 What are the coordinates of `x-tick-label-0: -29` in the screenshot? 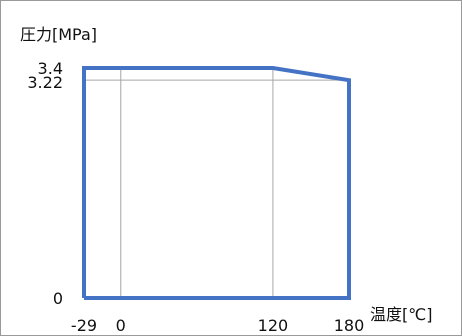 It's located at (84, 325).